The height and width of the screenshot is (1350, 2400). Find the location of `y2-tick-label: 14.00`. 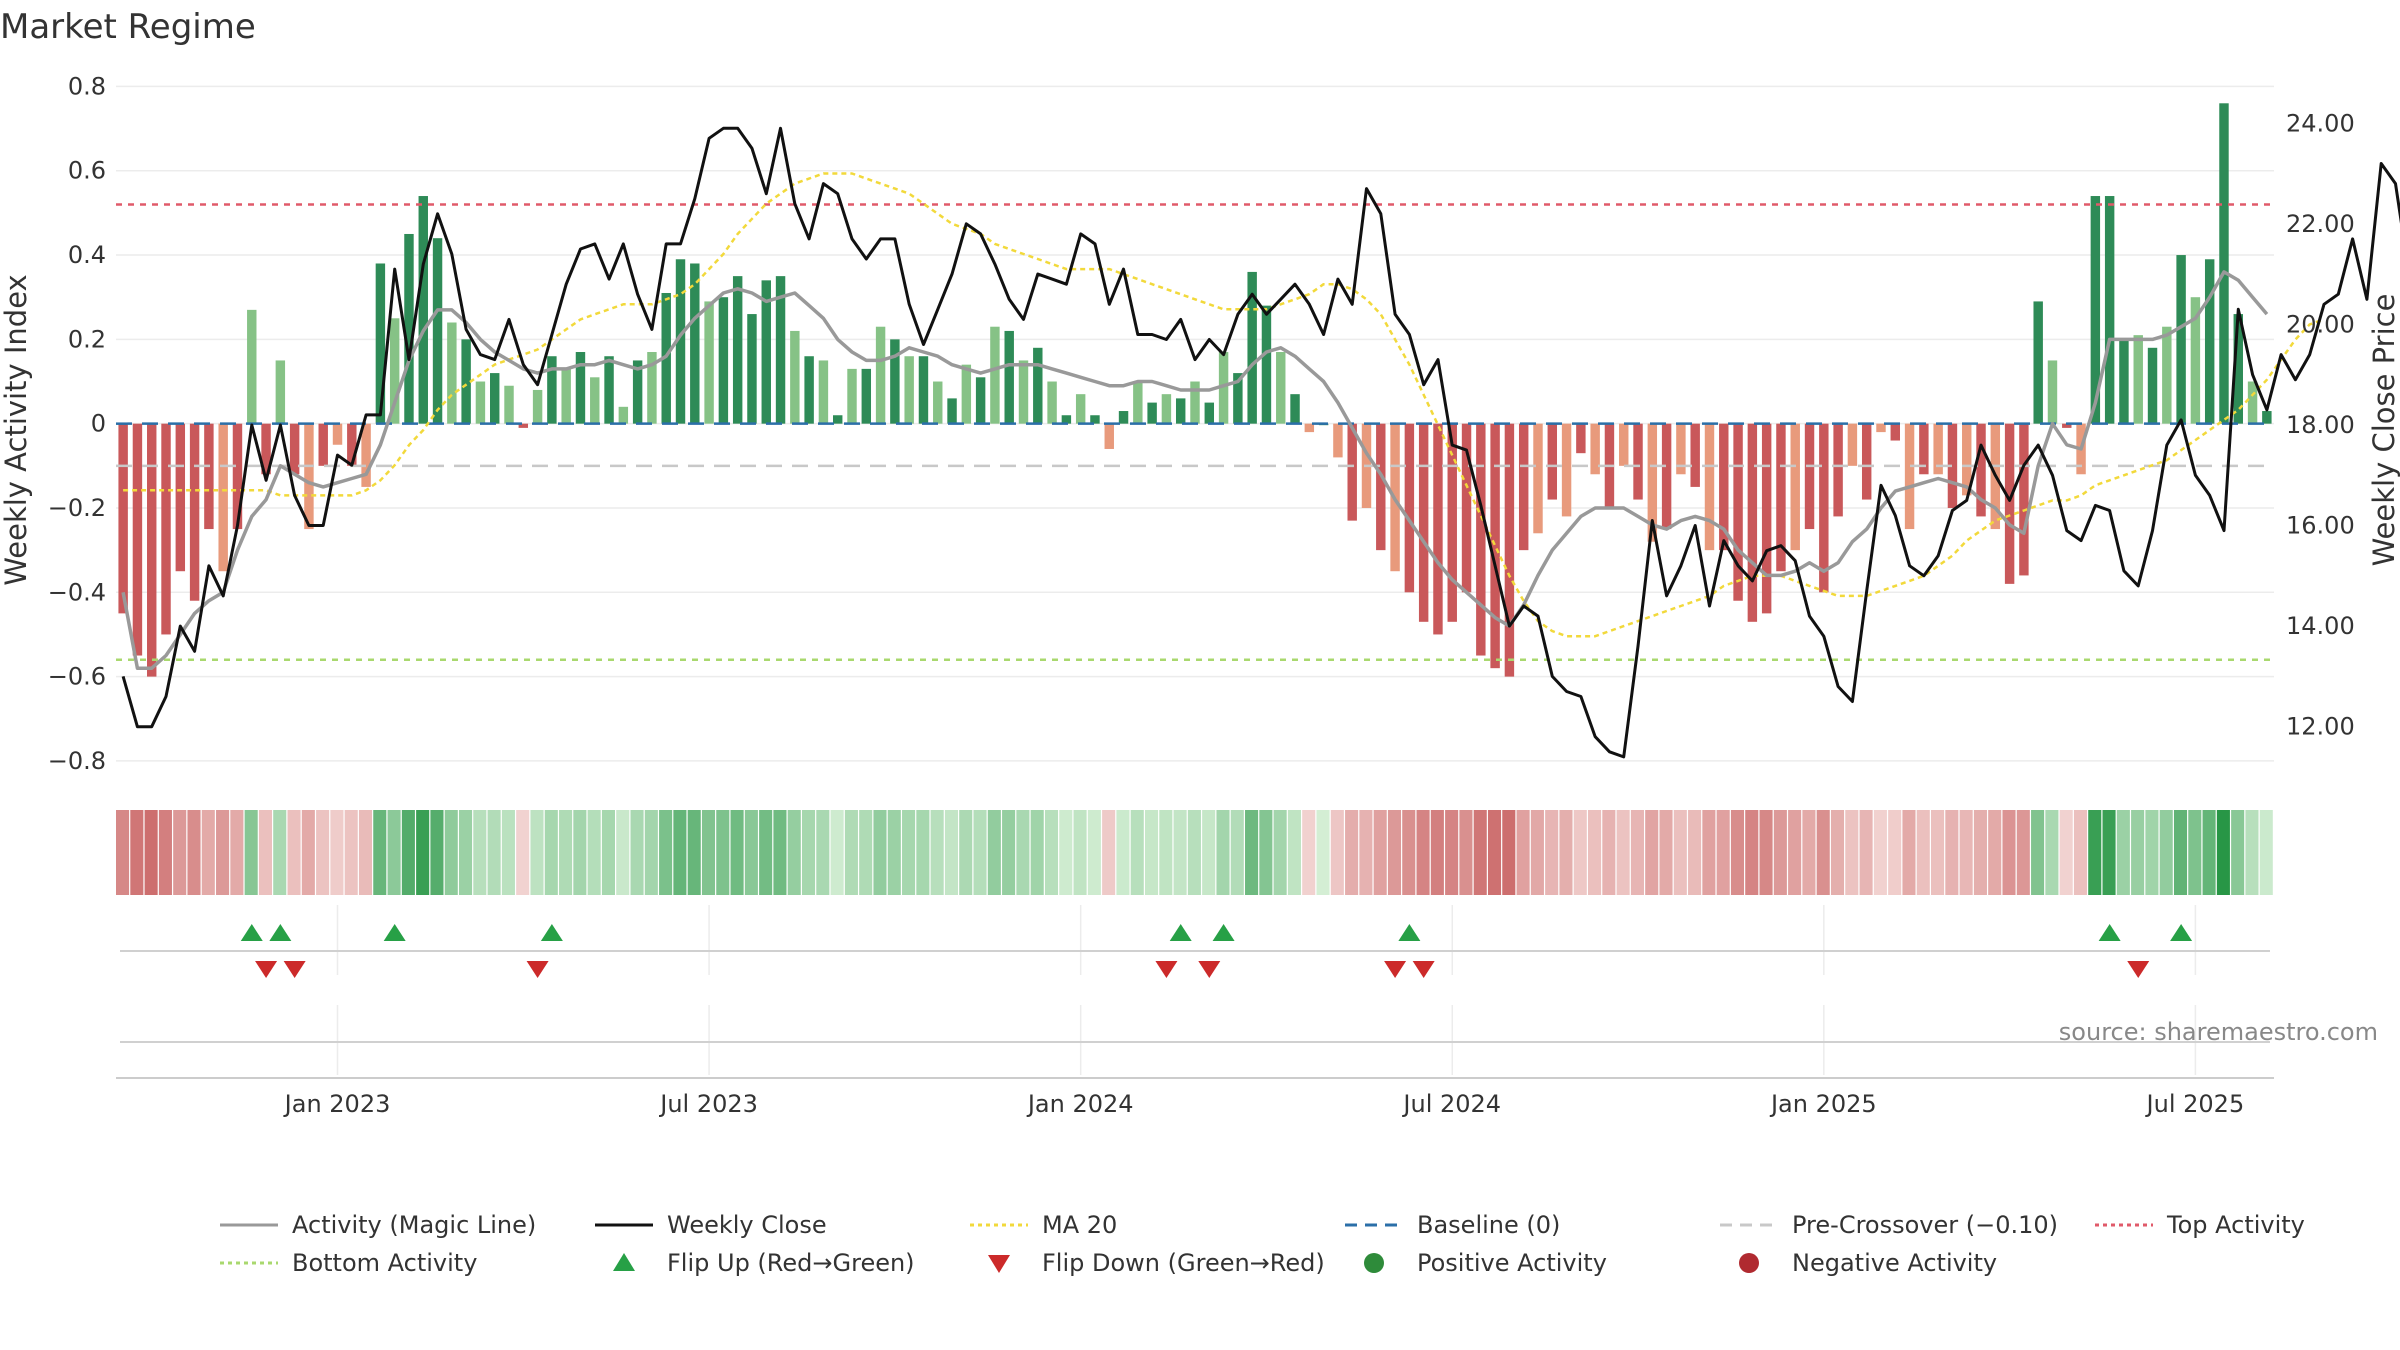

y2-tick-label: 14.00 is located at coordinates (2320, 626).